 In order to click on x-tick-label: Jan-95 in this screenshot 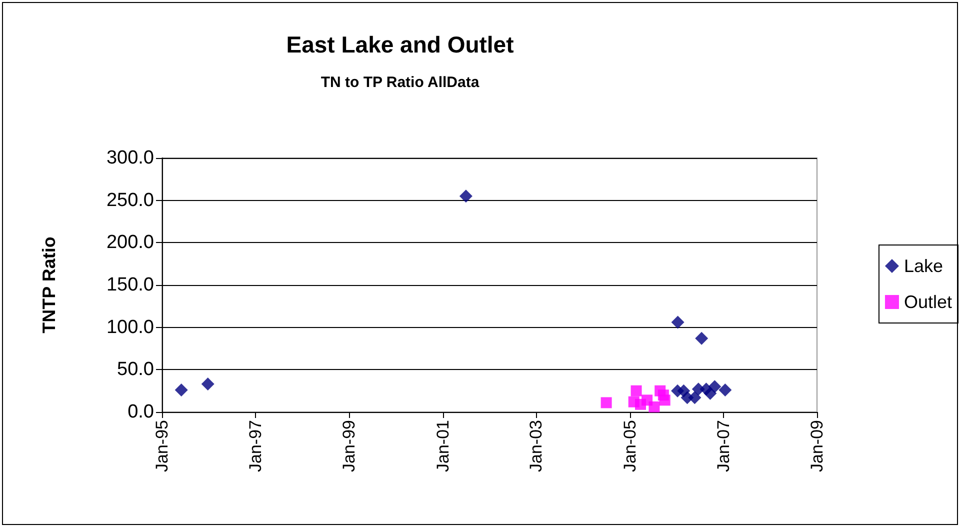, I will do `click(162, 446)`.